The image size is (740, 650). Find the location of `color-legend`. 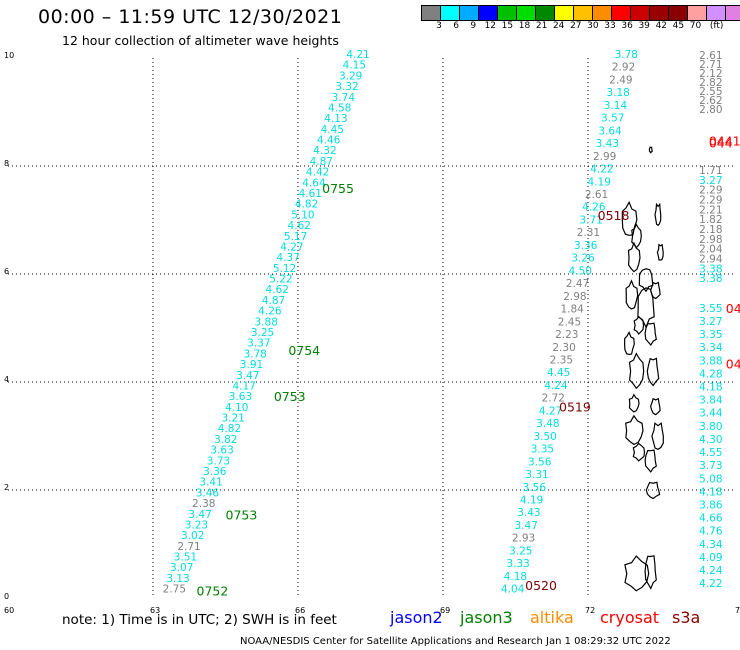

color-legend is located at coordinates (580, 13).